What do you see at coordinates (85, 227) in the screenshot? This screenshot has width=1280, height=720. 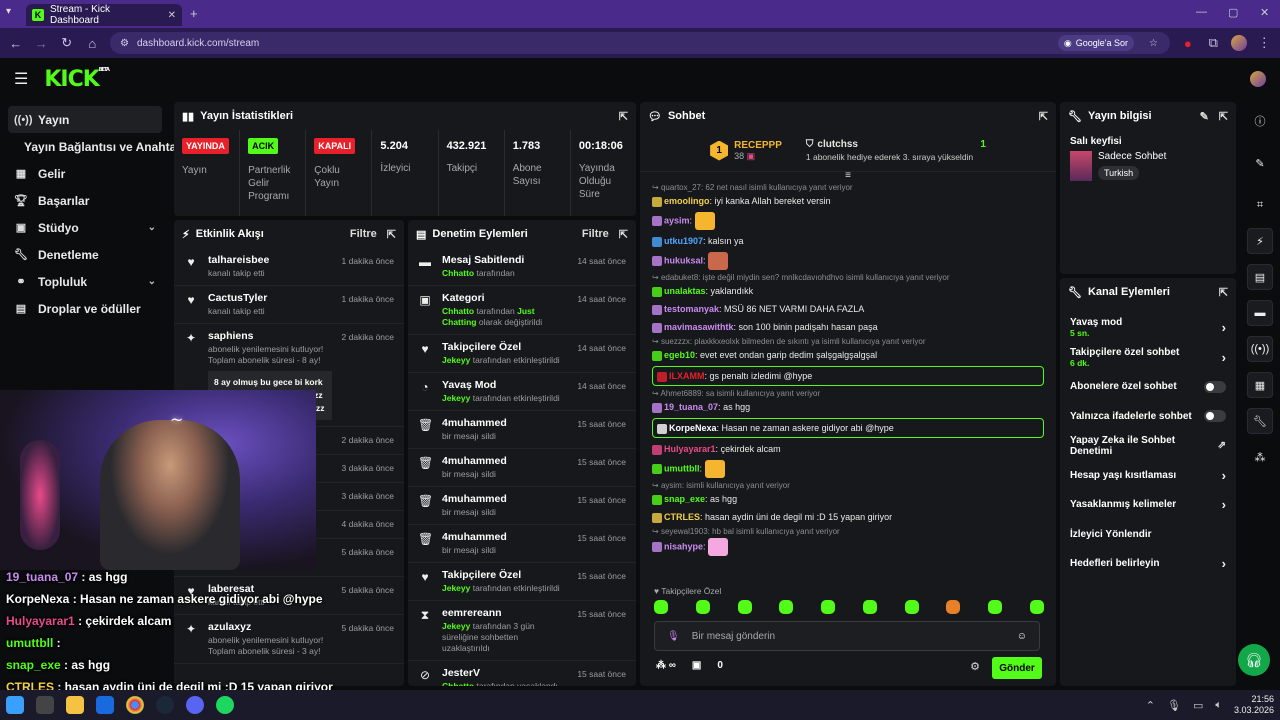 I see `sidebar-item-studio: ▣ Stüdyo ⌄` at bounding box center [85, 227].